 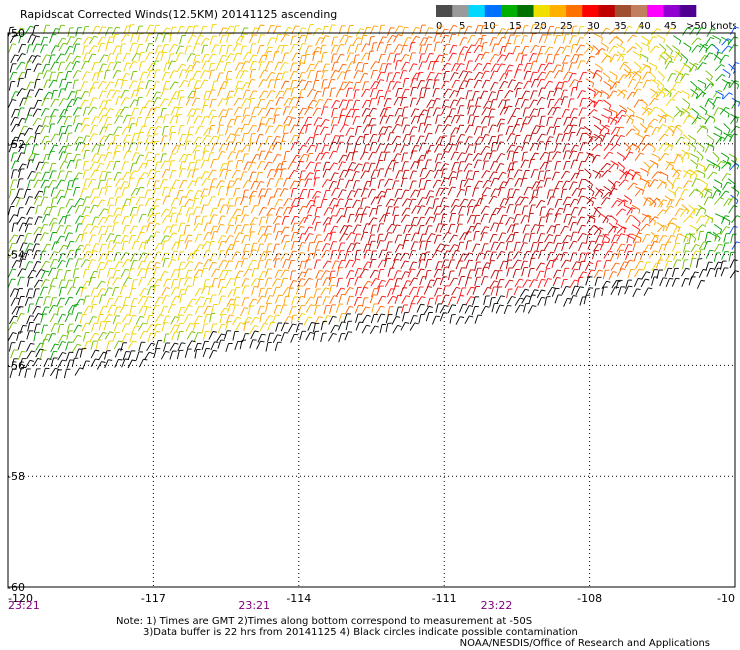 What do you see at coordinates (593, 26) in the screenshot?
I see `colorbar-label: 30` at bounding box center [593, 26].